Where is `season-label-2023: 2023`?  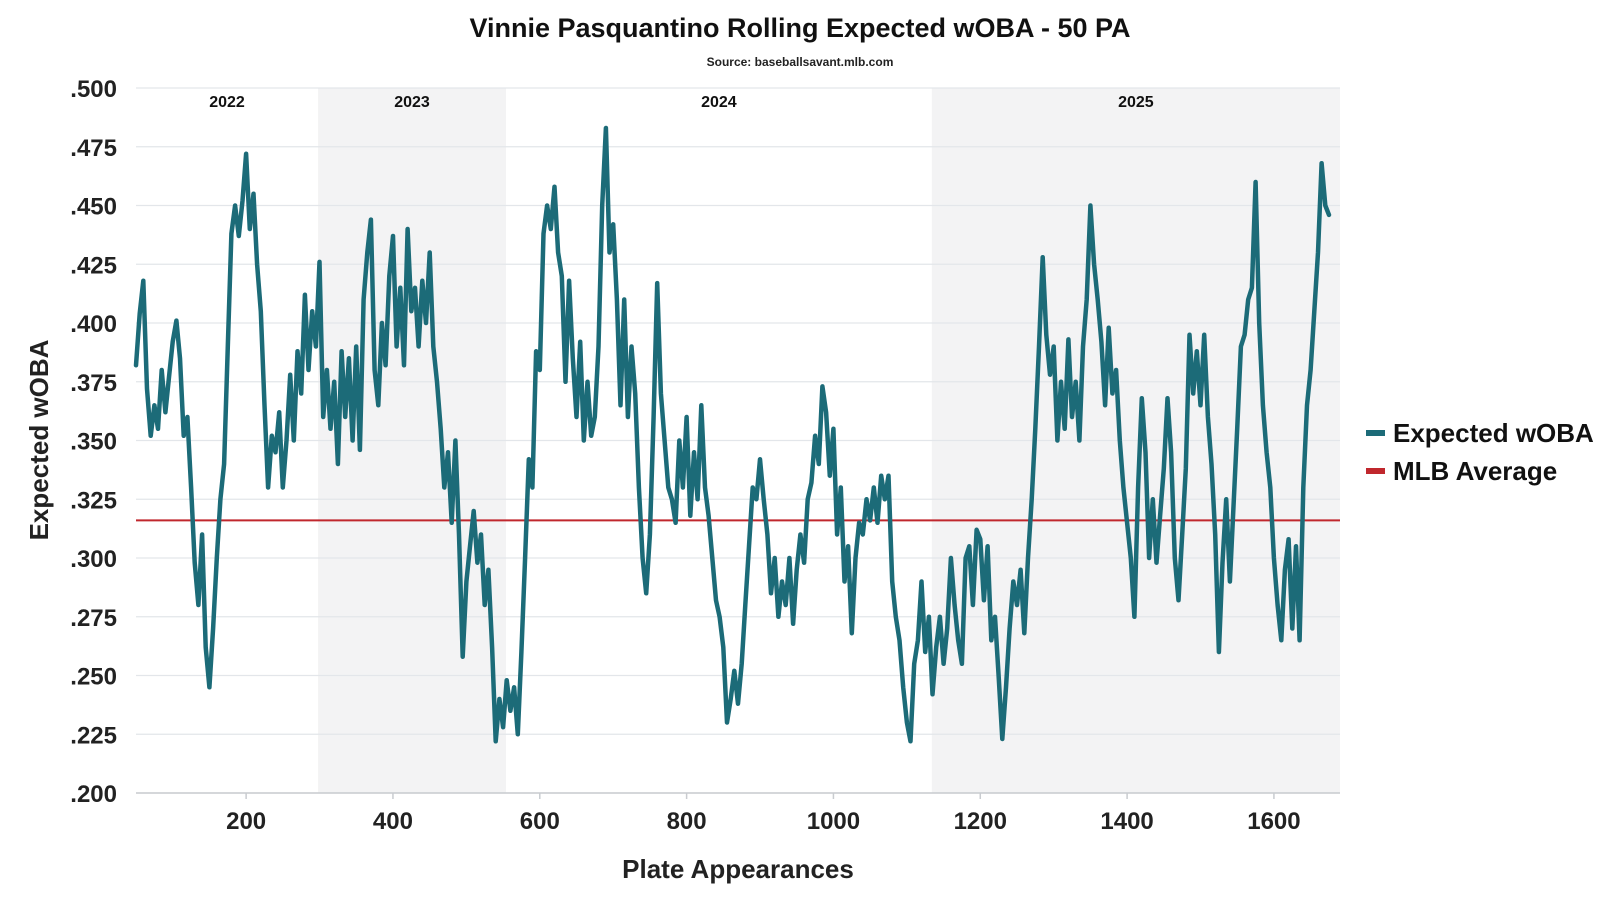 season-label-2023: 2023 is located at coordinates (412, 102).